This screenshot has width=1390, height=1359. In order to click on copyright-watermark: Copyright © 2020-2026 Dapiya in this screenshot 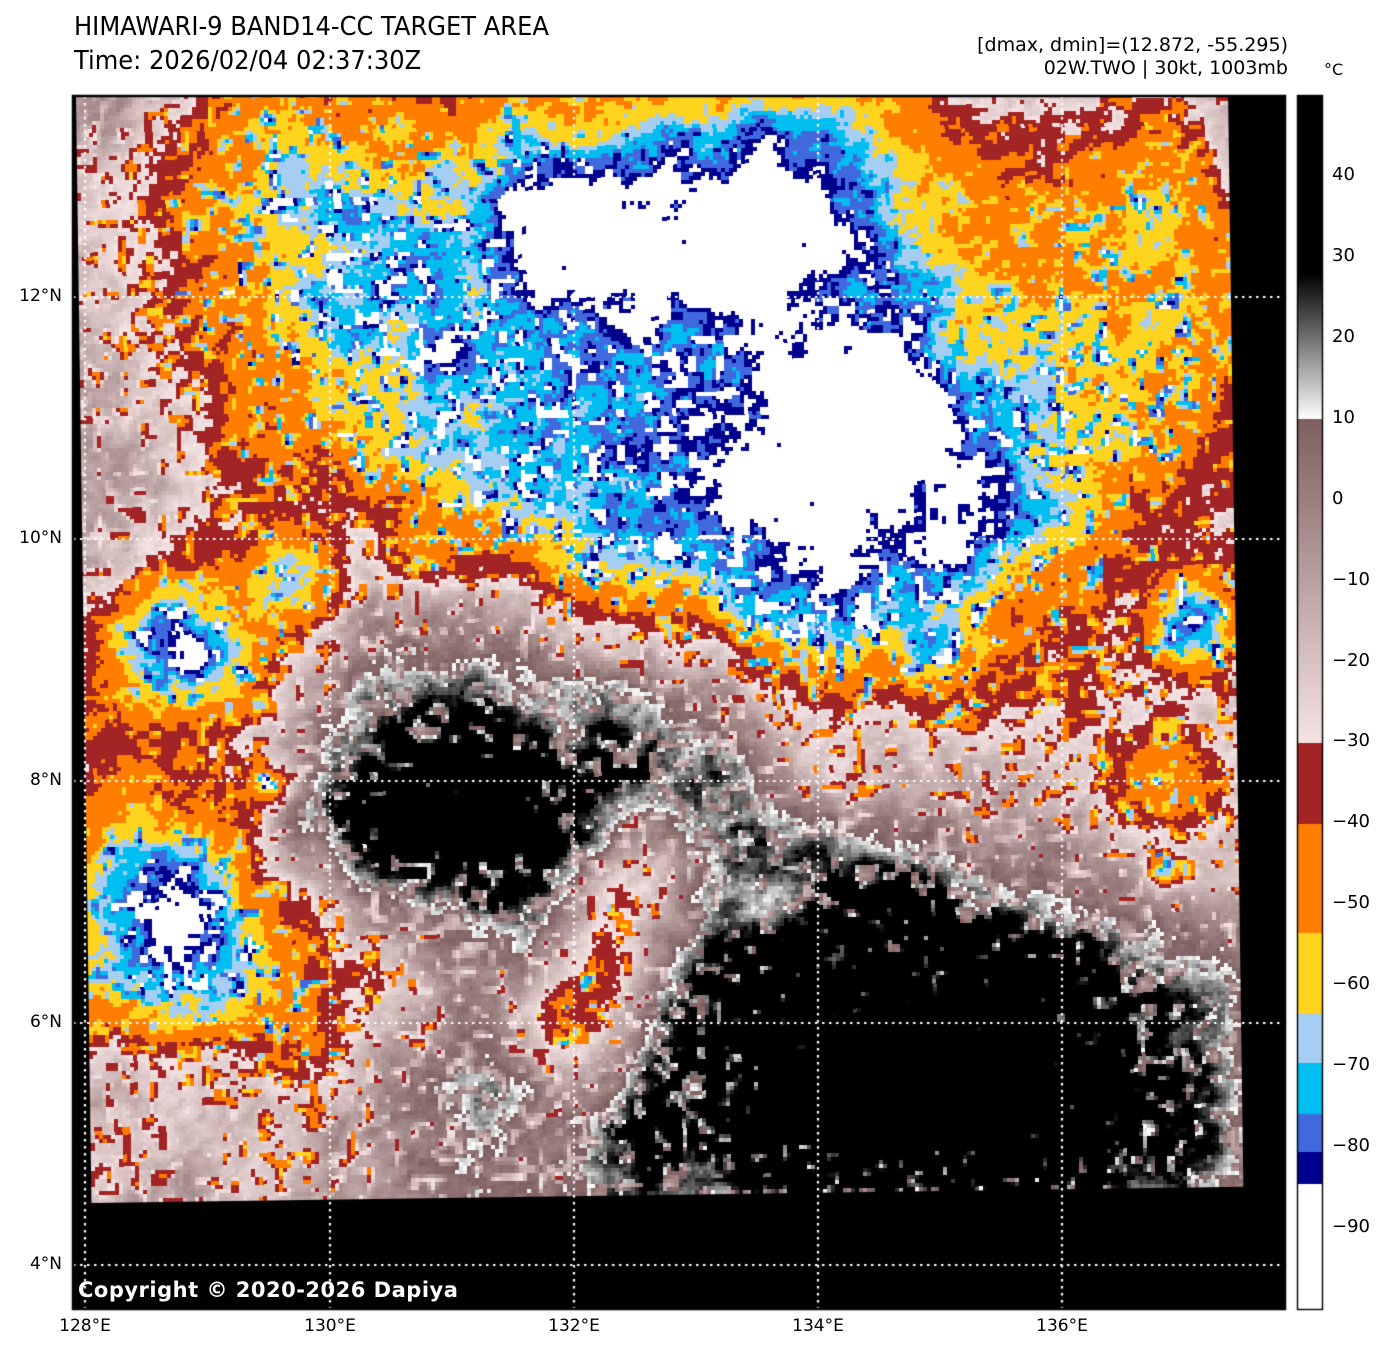, I will do `click(268, 1290)`.